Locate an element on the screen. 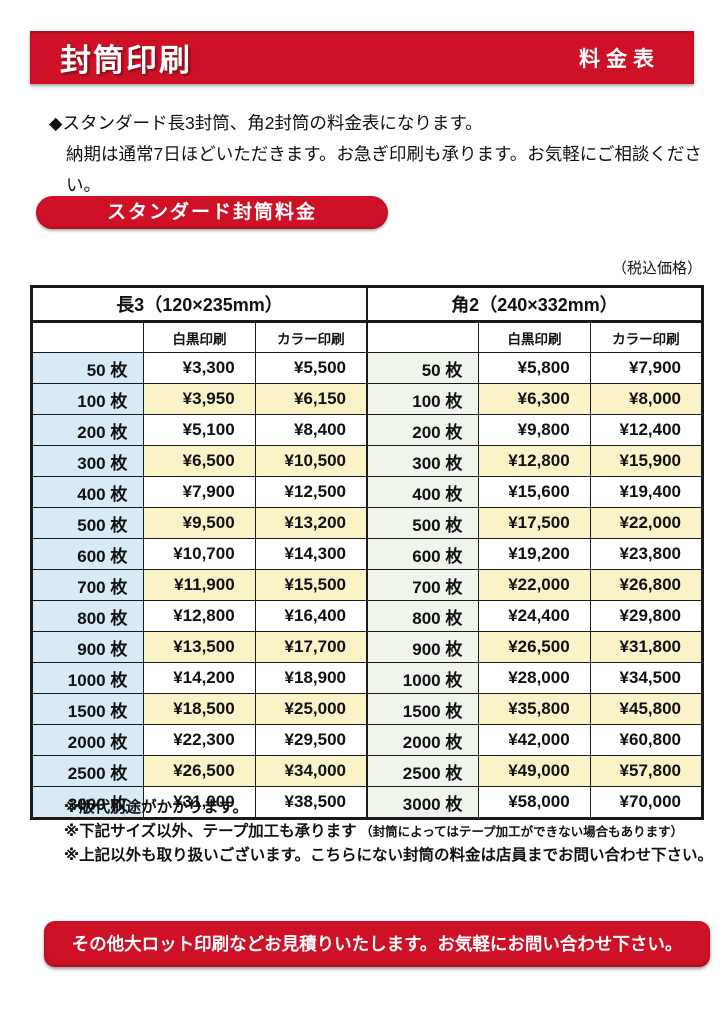  table-row: 100 枚 ¥6,300 ¥8,000 is located at coordinates (534, 399).